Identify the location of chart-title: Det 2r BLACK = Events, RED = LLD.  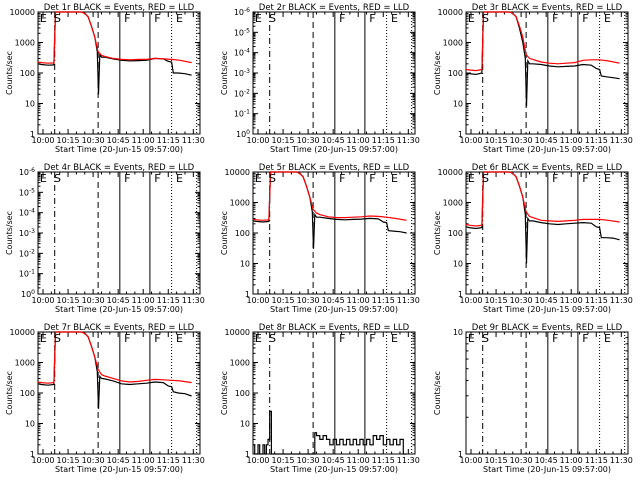
(334, 8).